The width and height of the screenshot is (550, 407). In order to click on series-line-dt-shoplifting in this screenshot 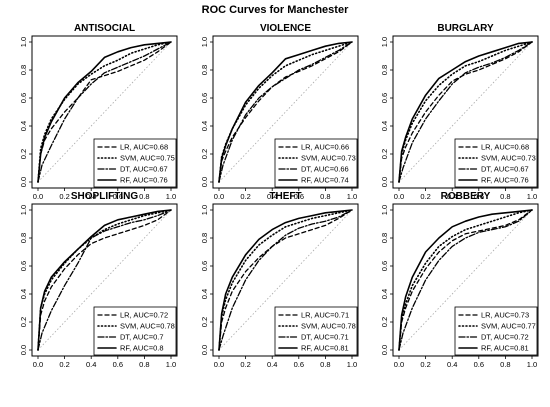, I will do `click(104, 280)`.